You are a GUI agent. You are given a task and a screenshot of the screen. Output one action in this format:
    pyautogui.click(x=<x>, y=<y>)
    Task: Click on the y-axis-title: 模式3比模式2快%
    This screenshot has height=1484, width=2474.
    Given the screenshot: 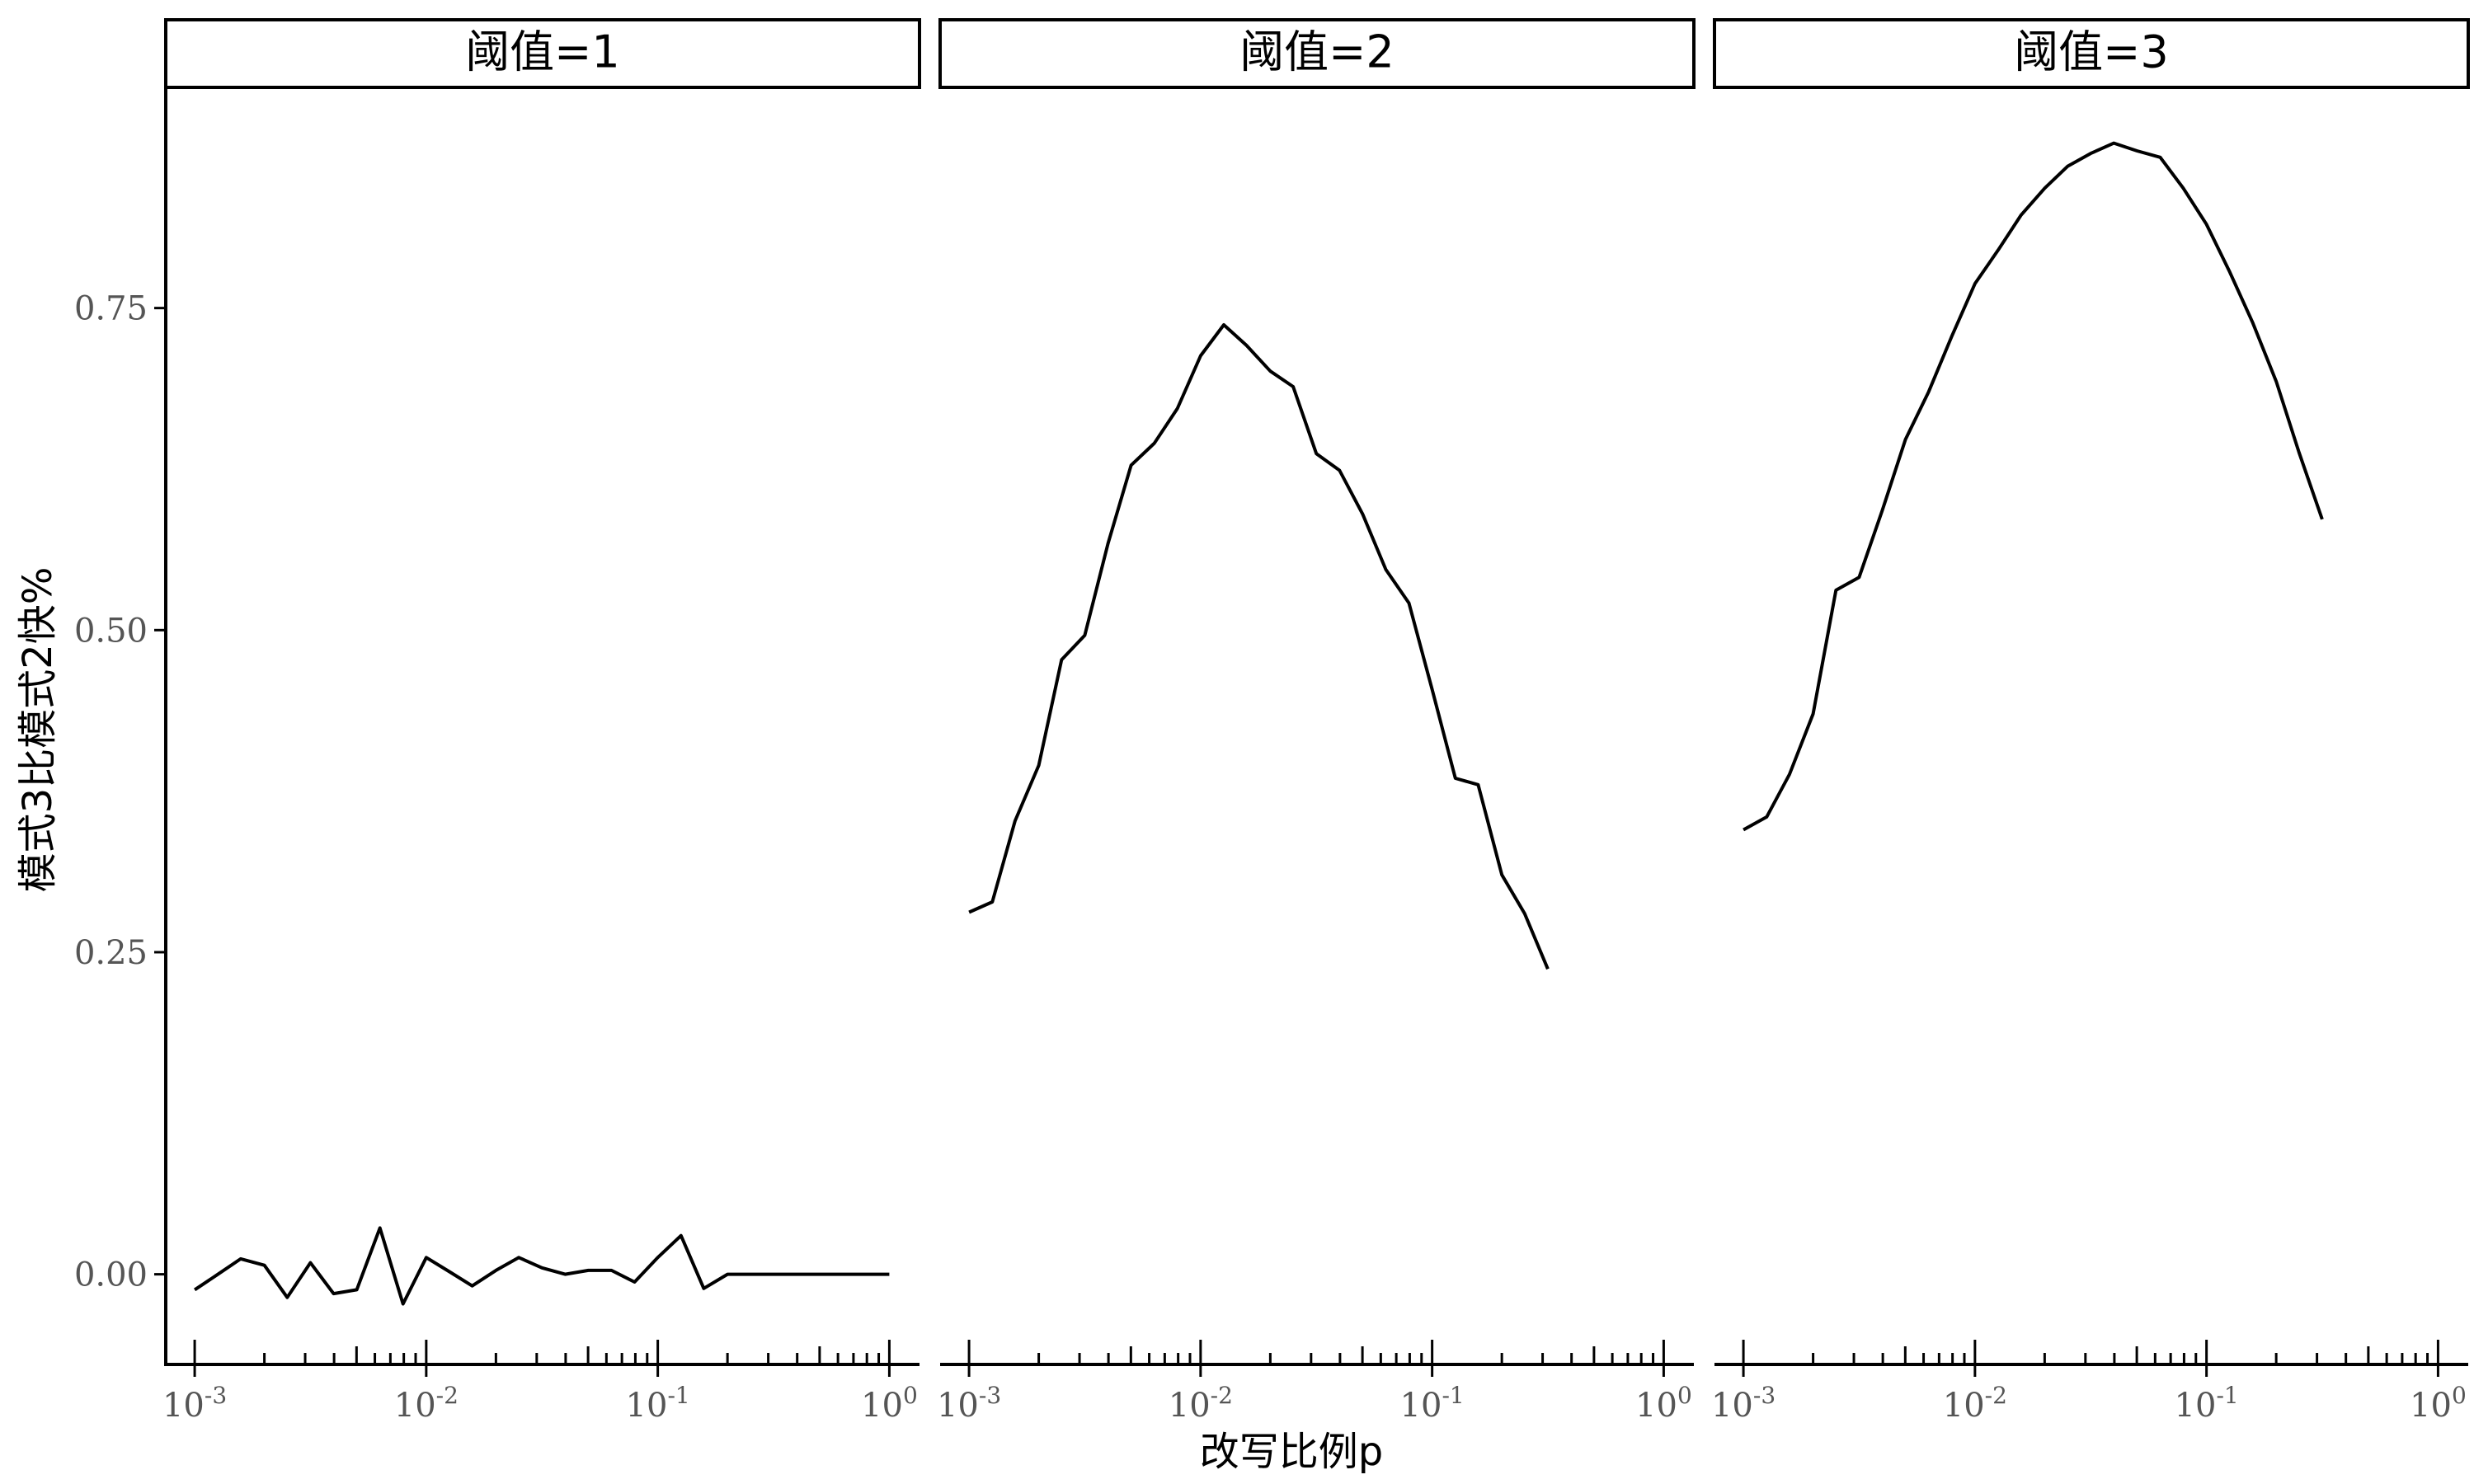 What is the action you would take?
    pyautogui.click(x=38, y=730)
    